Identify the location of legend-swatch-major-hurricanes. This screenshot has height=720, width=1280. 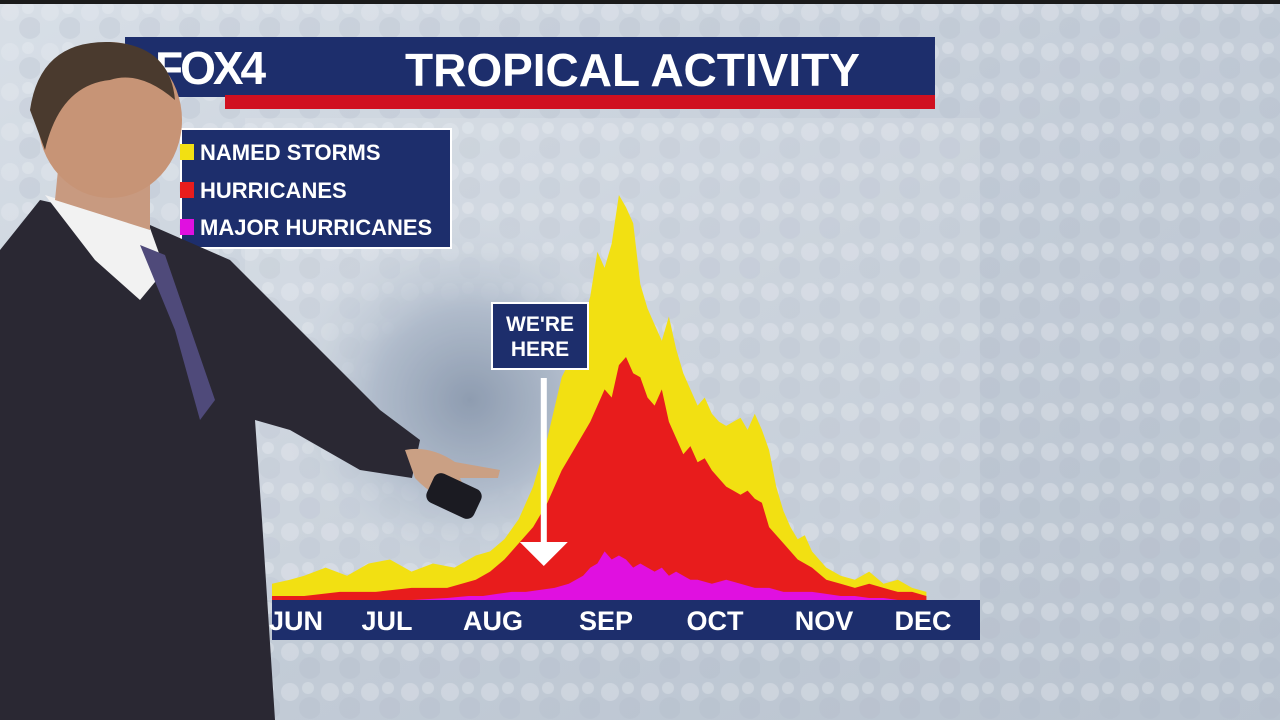
(187, 227).